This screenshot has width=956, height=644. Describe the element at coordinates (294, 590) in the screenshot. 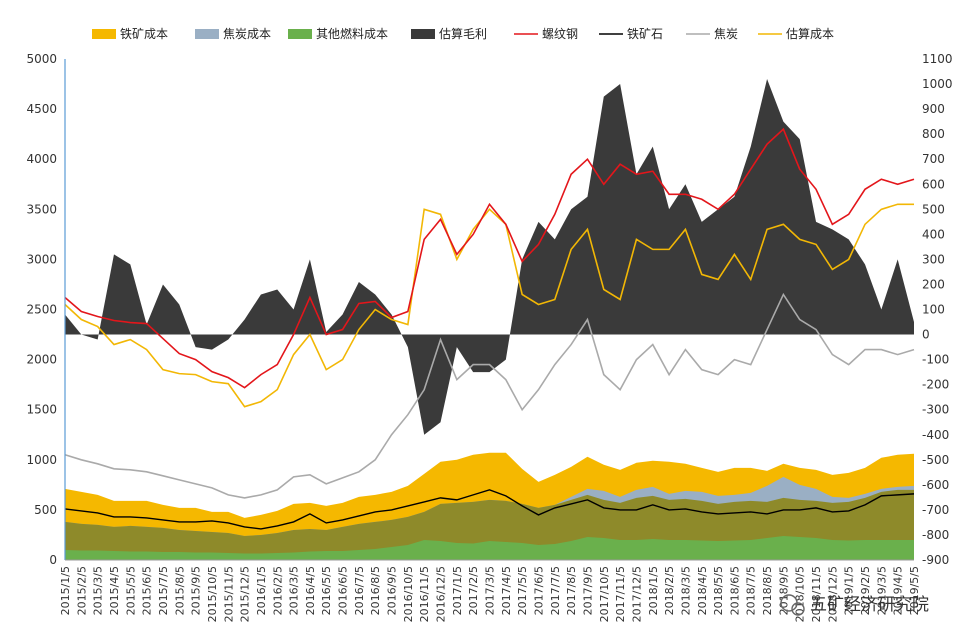

I see `x-tick-label: 2016/3/5` at that location.